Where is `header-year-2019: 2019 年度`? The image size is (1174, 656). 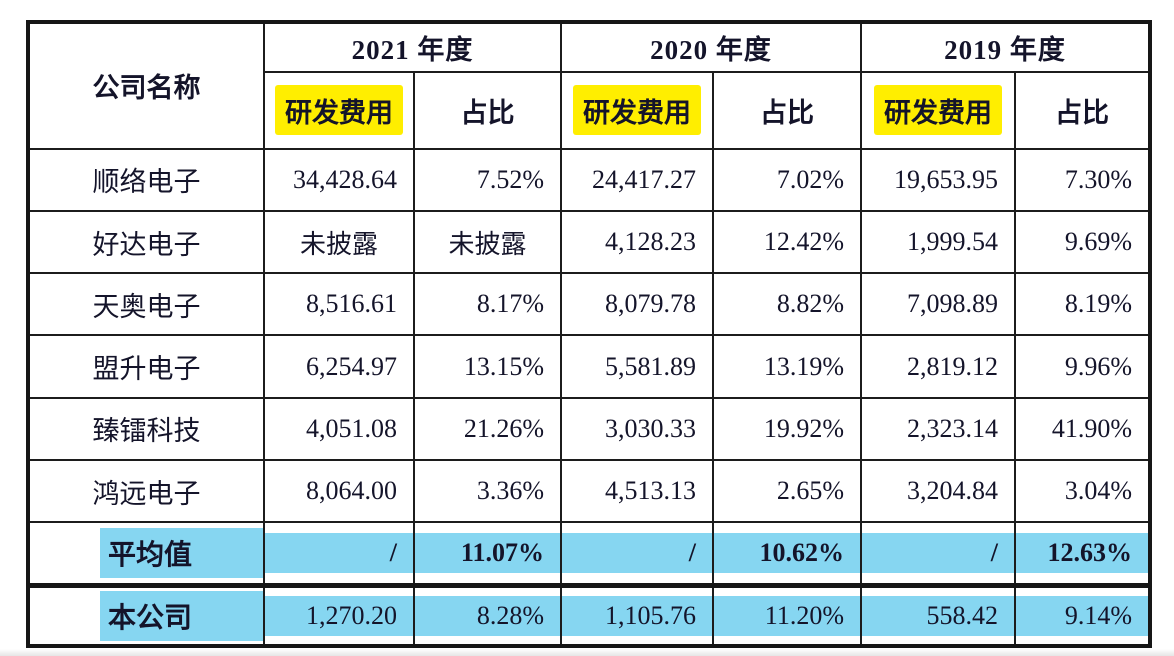 header-year-2019: 2019 年度 is located at coordinates (1005, 47).